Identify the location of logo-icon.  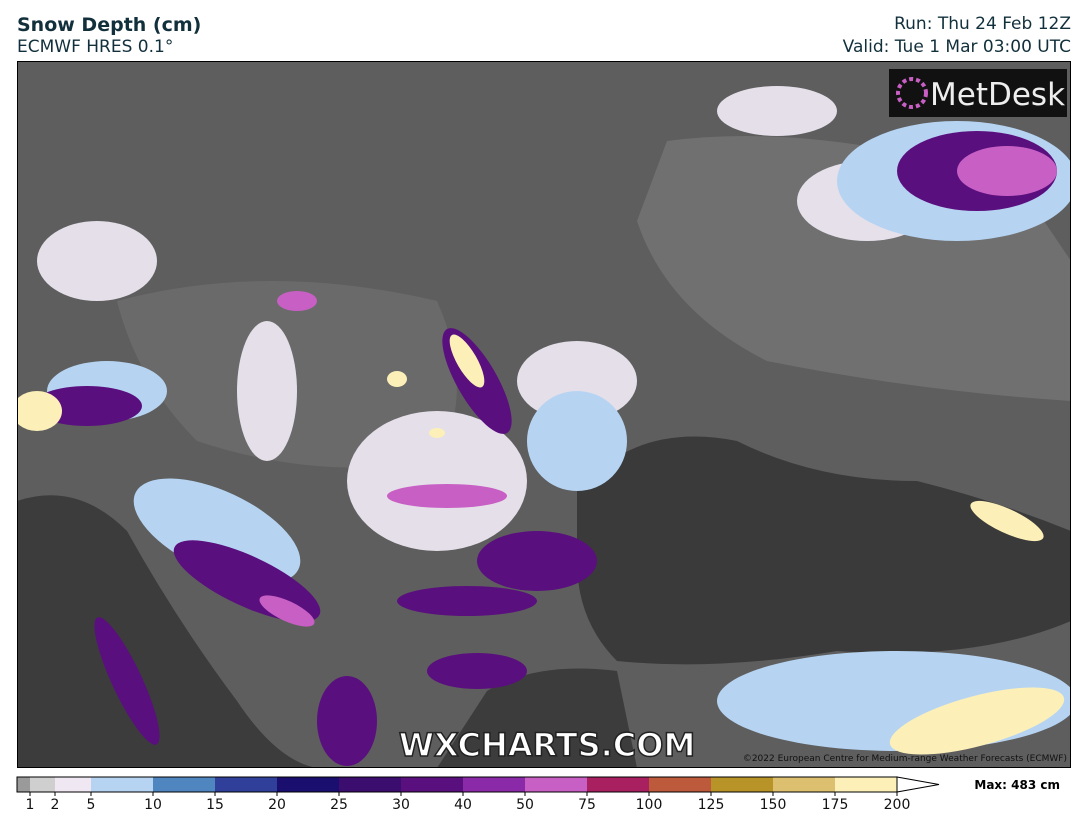
(912, 93).